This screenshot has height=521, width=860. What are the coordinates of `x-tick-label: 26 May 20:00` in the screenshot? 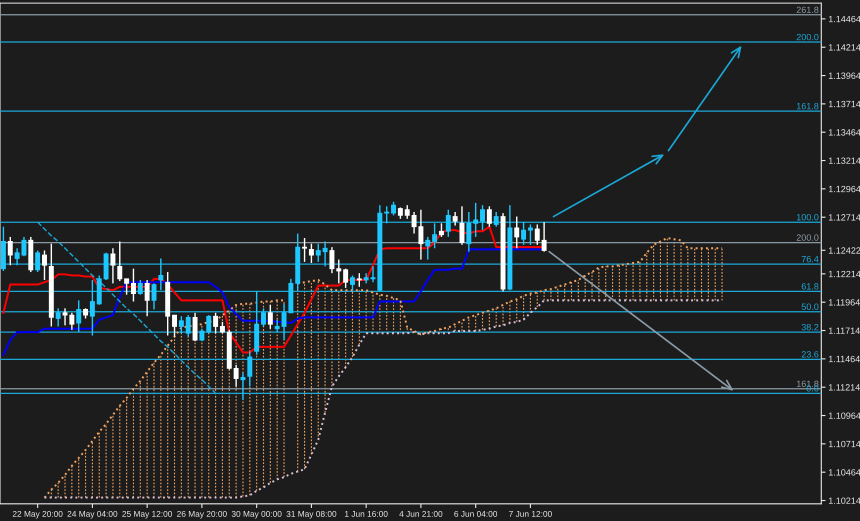 It's located at (202, 514).